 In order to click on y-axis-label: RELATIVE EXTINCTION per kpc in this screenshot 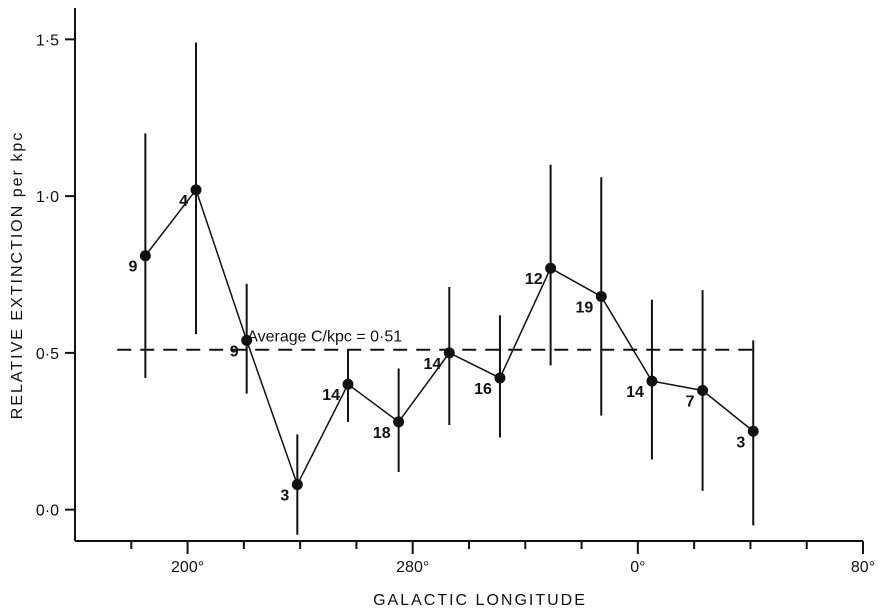, I will do `click(17, 275)`.